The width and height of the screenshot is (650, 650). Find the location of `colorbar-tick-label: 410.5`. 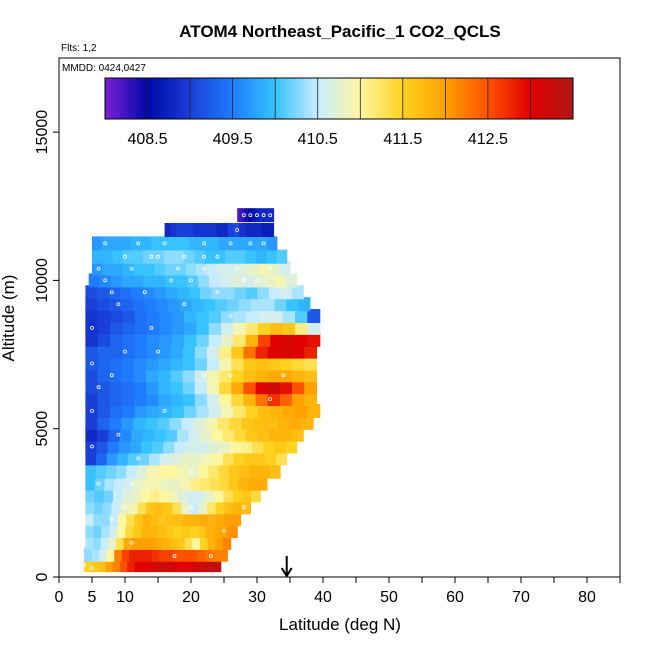

colorbar-tick-label: 410.5 is located at coordinates (318, 139).